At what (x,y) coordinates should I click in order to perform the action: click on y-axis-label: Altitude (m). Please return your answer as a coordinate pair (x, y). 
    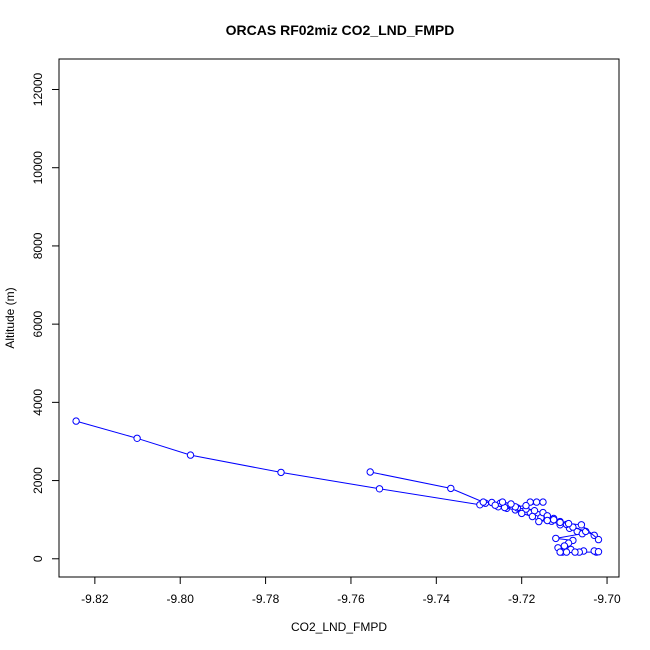
    Looking at the image, I should click on (10, 317).